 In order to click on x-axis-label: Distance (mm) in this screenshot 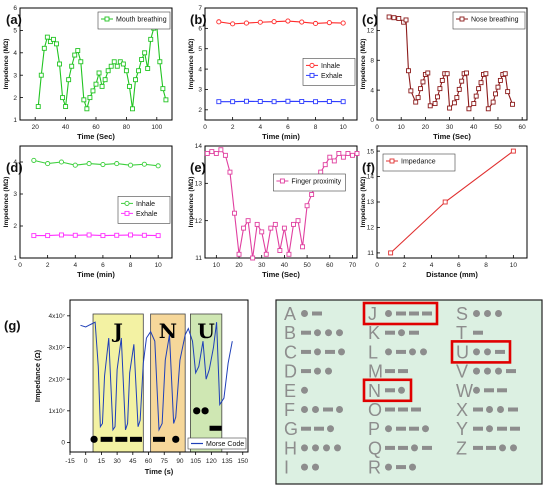, I will do `click(452, 274)`.